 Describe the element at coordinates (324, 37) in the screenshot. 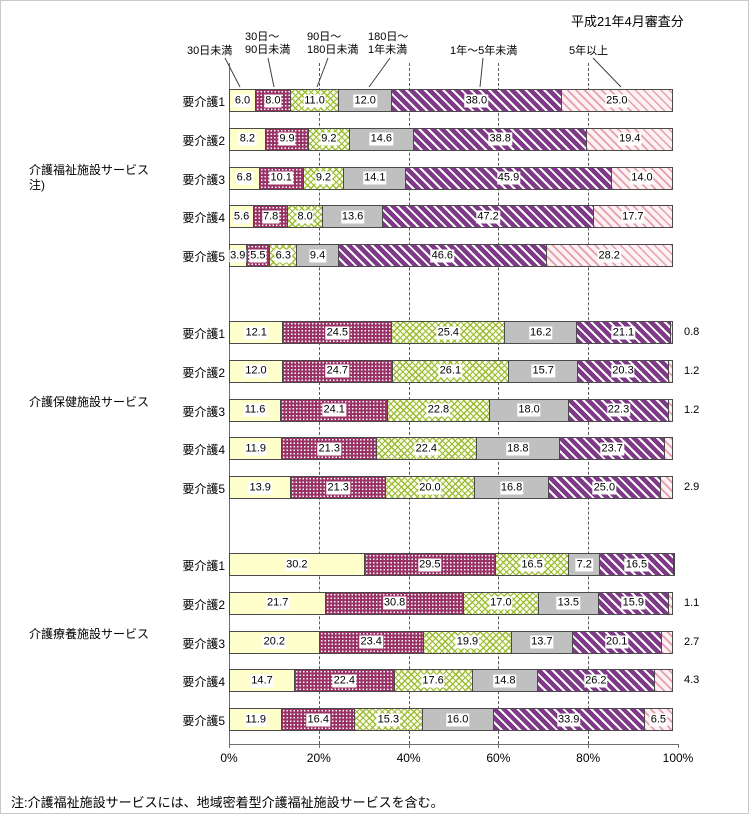

I see `legend-label-line: 90日〜` at that location.